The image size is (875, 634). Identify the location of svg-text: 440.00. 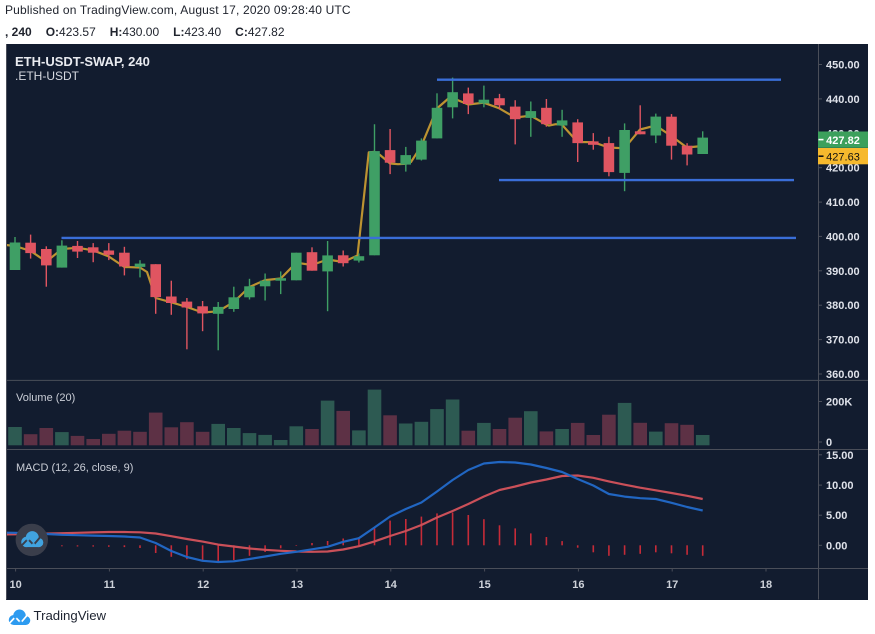
(843, 100).